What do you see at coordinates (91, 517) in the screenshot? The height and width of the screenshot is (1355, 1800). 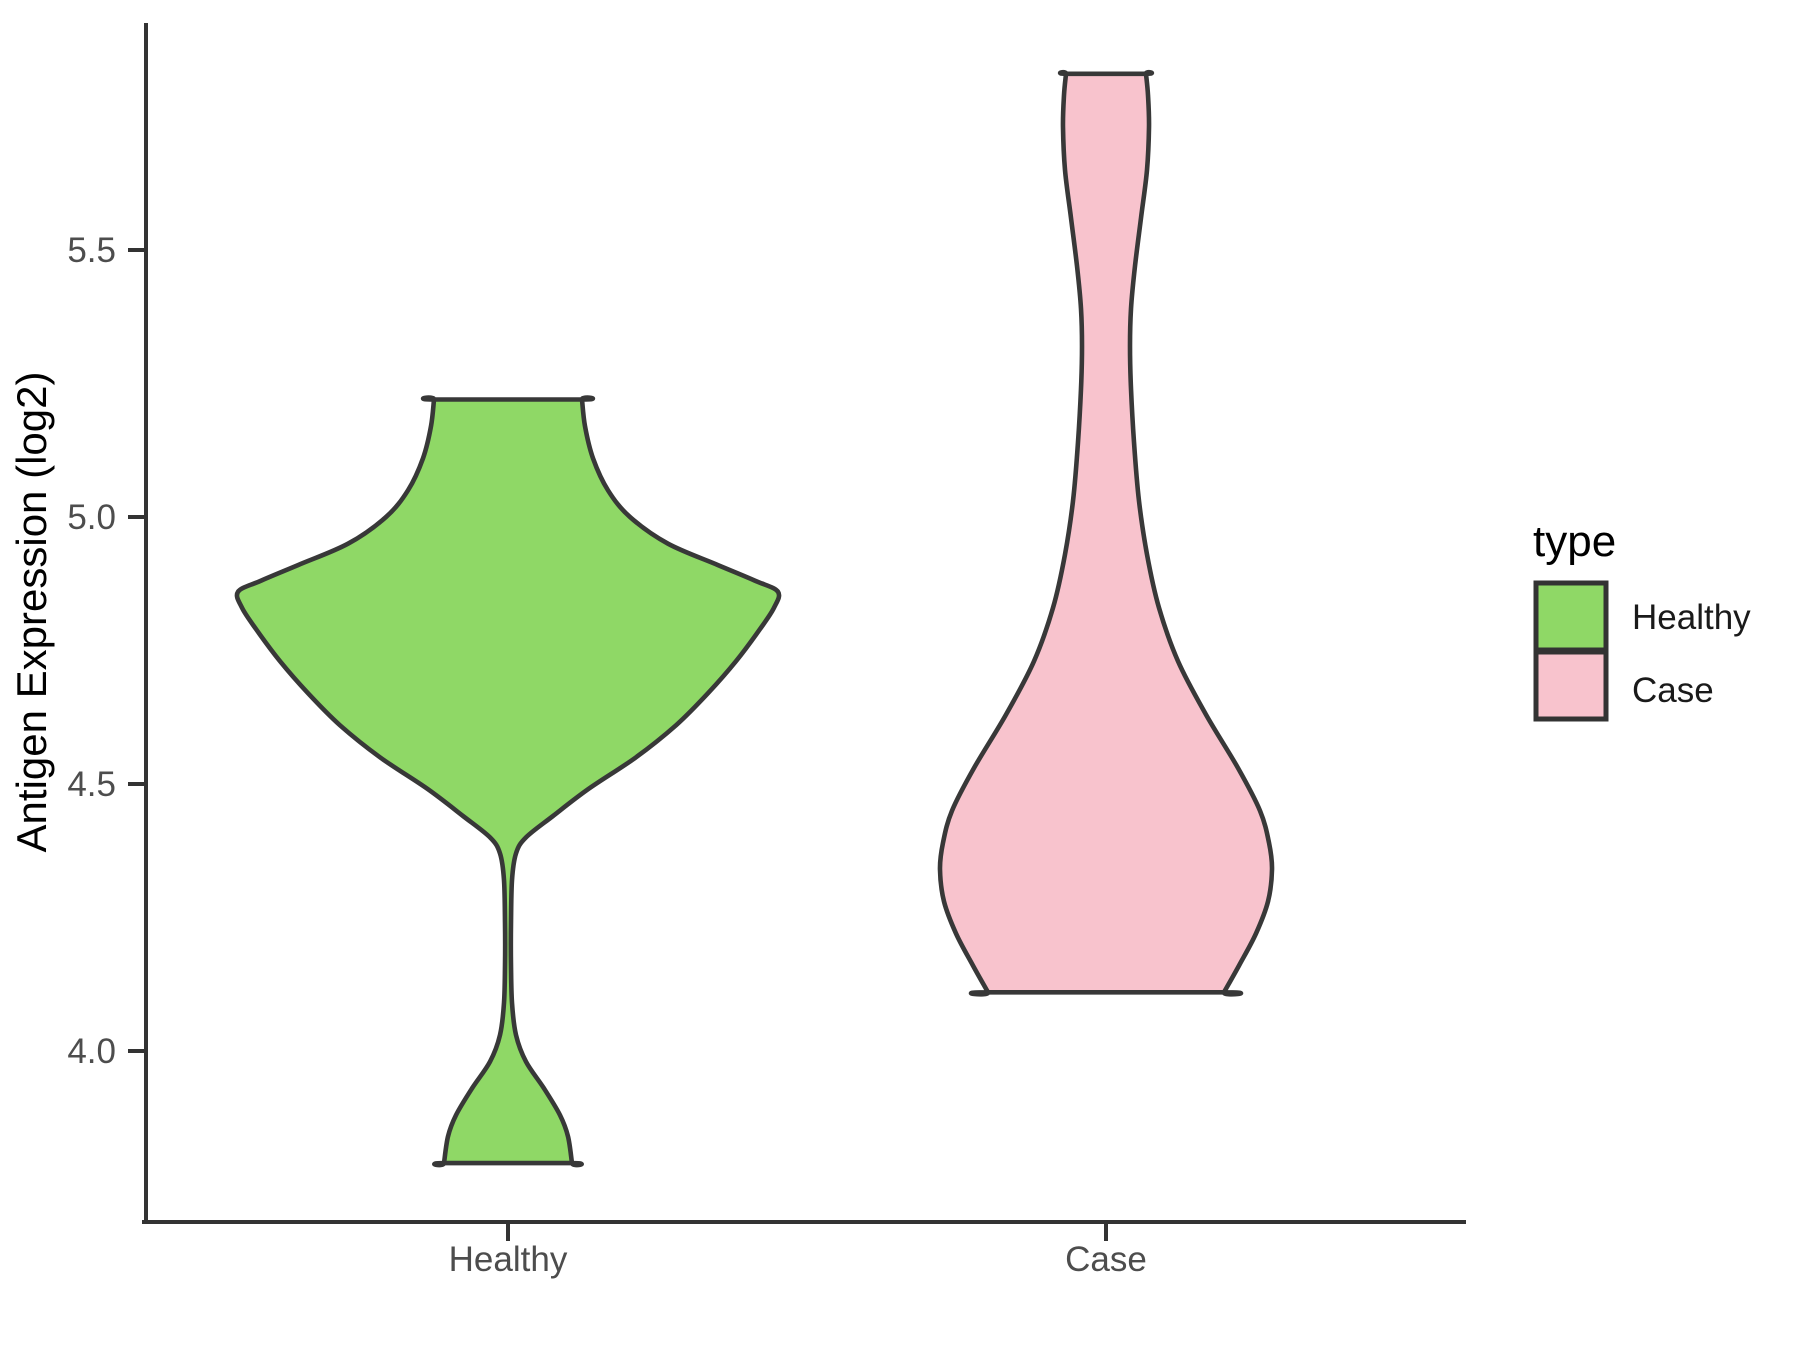 I see `y-tick-label: 5.0` at bounding box center [91, 517].